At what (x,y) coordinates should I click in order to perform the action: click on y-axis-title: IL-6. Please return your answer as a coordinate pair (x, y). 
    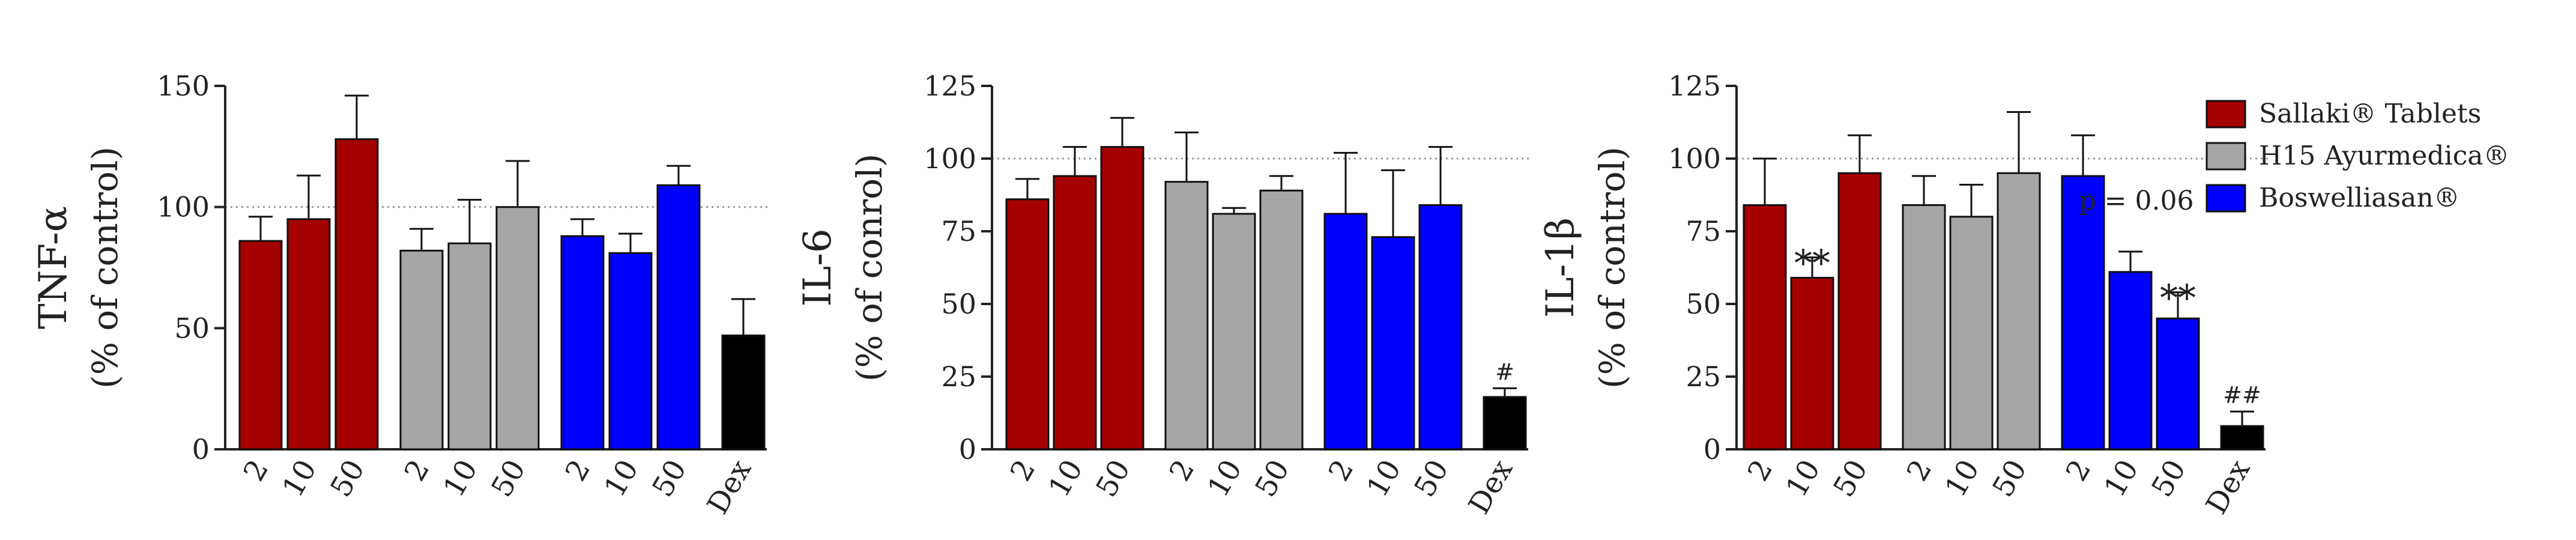
    Looking at the image, I should click on (818, 267).